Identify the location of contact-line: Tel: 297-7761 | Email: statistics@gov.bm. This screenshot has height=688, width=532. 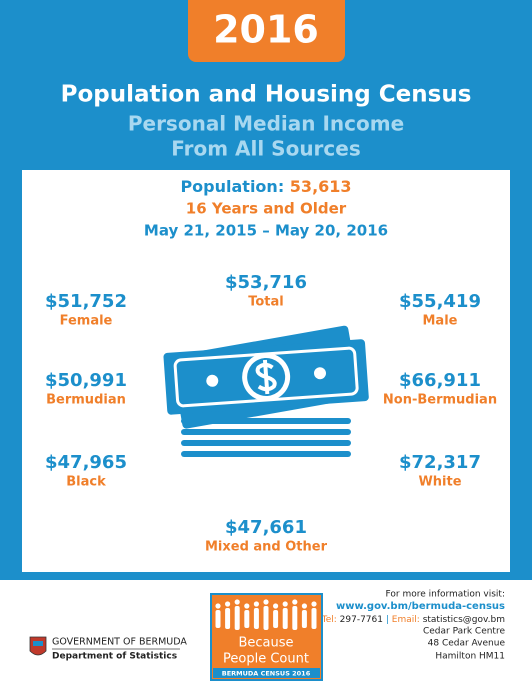
(413, 620).